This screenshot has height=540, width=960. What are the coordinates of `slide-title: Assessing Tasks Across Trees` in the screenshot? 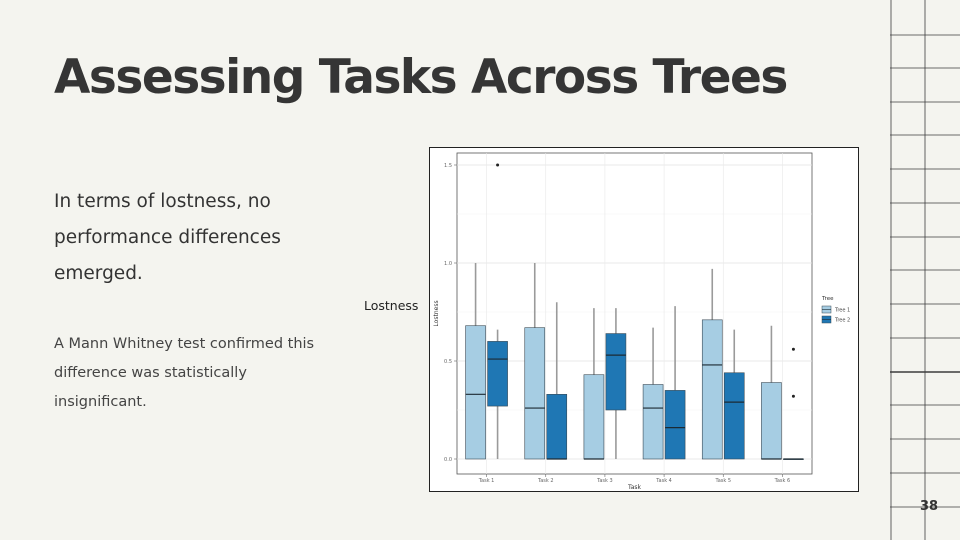 It's located at (421, 77).